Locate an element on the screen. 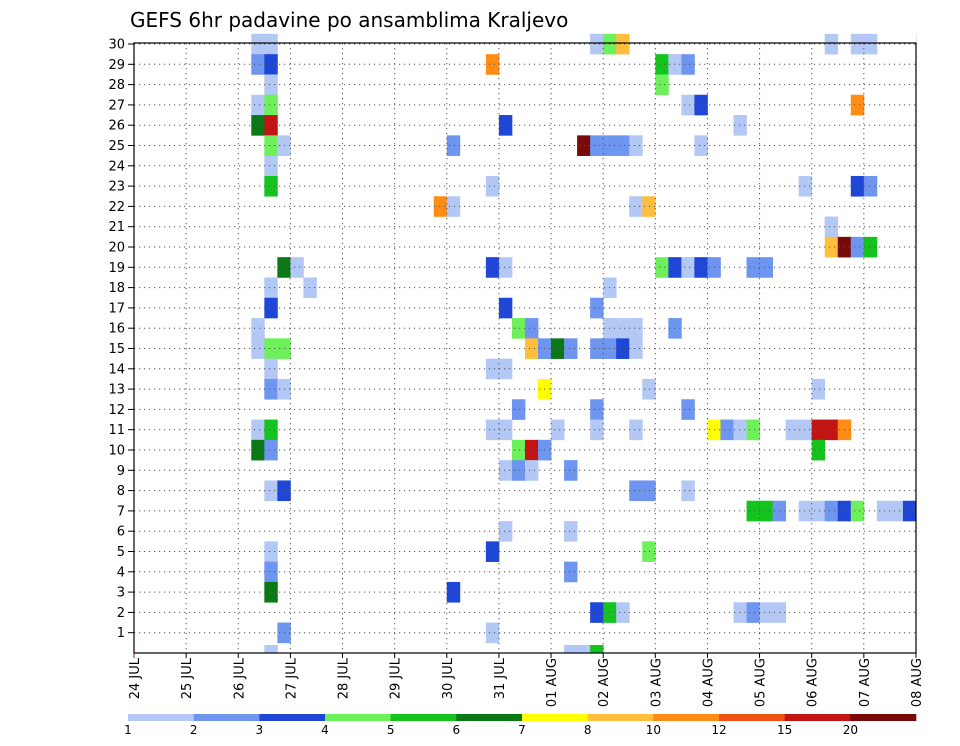  legend-label: 2 is located at coordinates (194, 730).